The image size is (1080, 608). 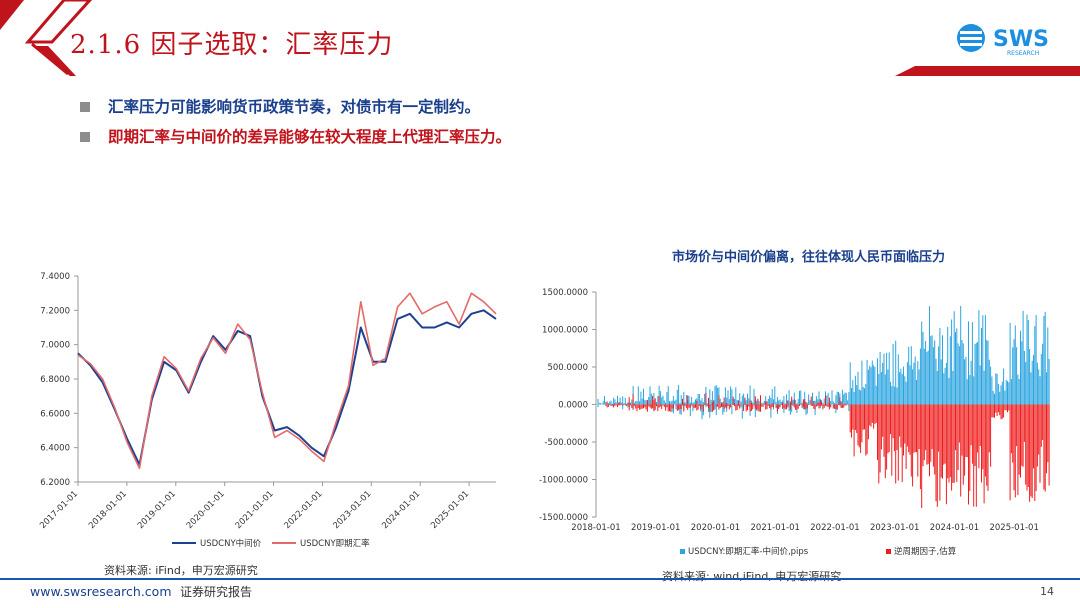 What do you see at coordinates (1023, 53) in the screenshot?
I see `logo-subtext: RESEARCH` at bounding box center [1023, 53].